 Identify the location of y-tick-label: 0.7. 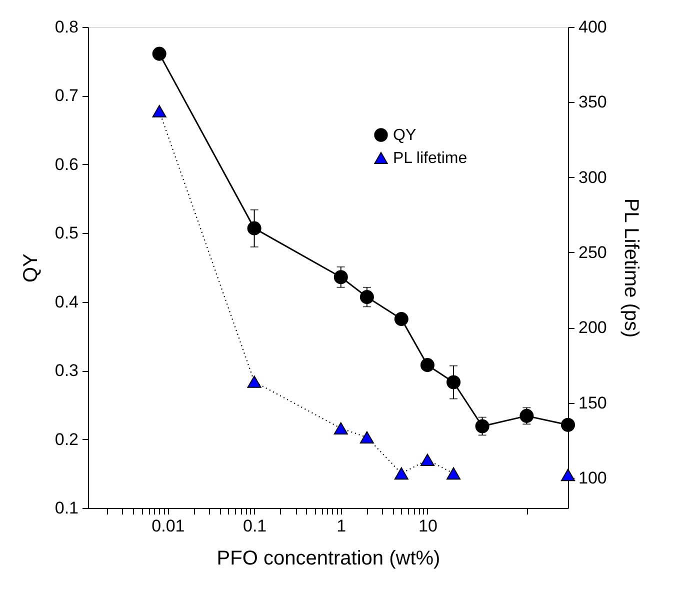
(66, 96).